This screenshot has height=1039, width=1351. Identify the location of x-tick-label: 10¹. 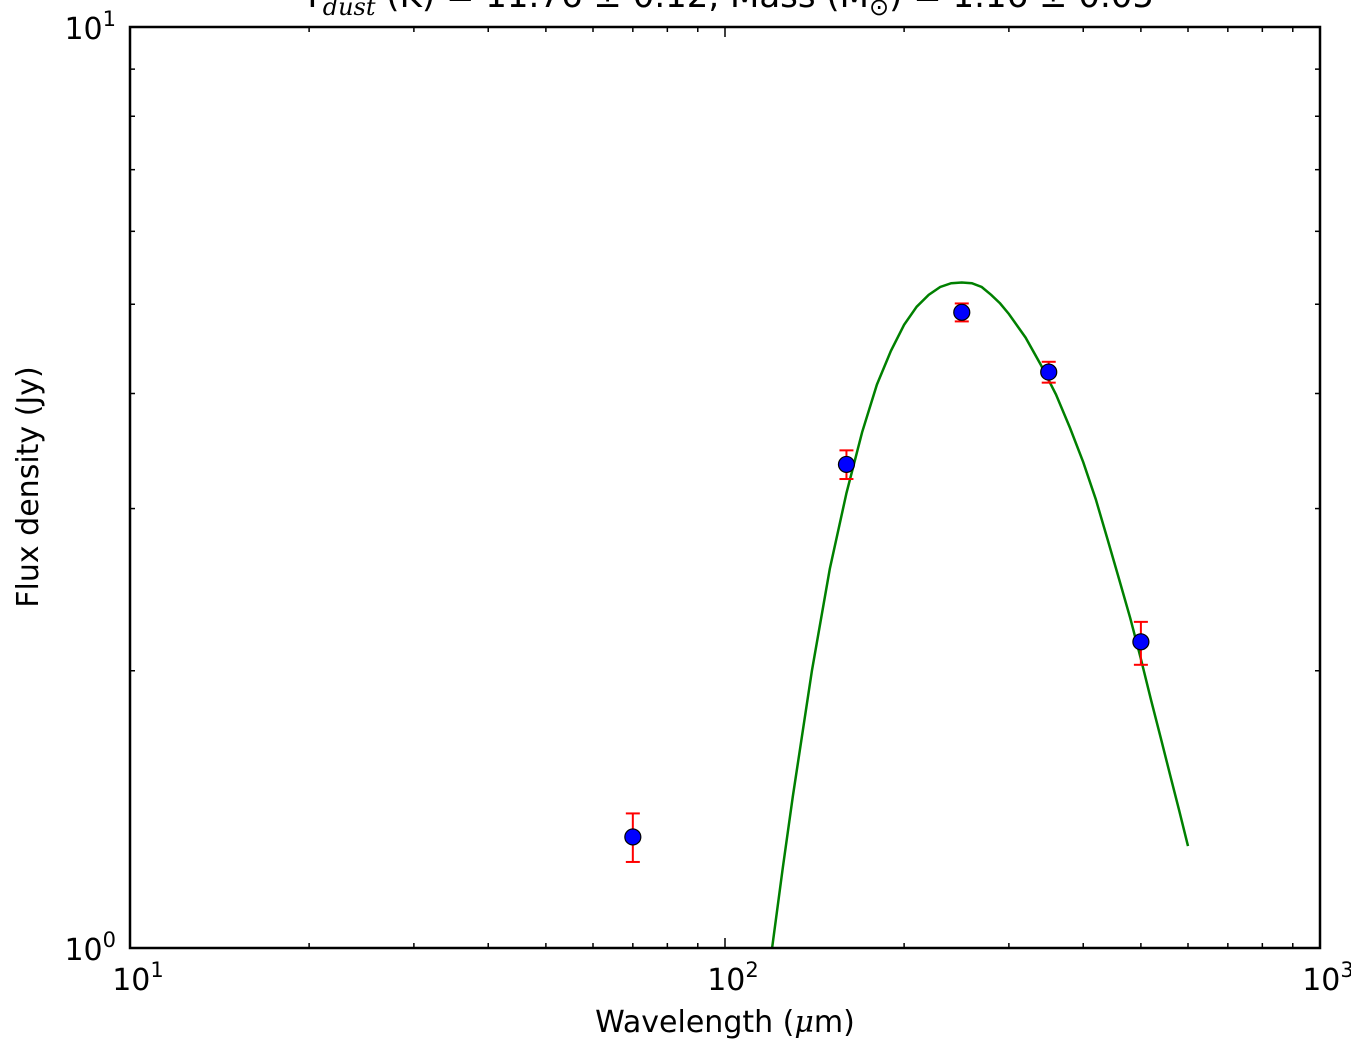
(138, 978).